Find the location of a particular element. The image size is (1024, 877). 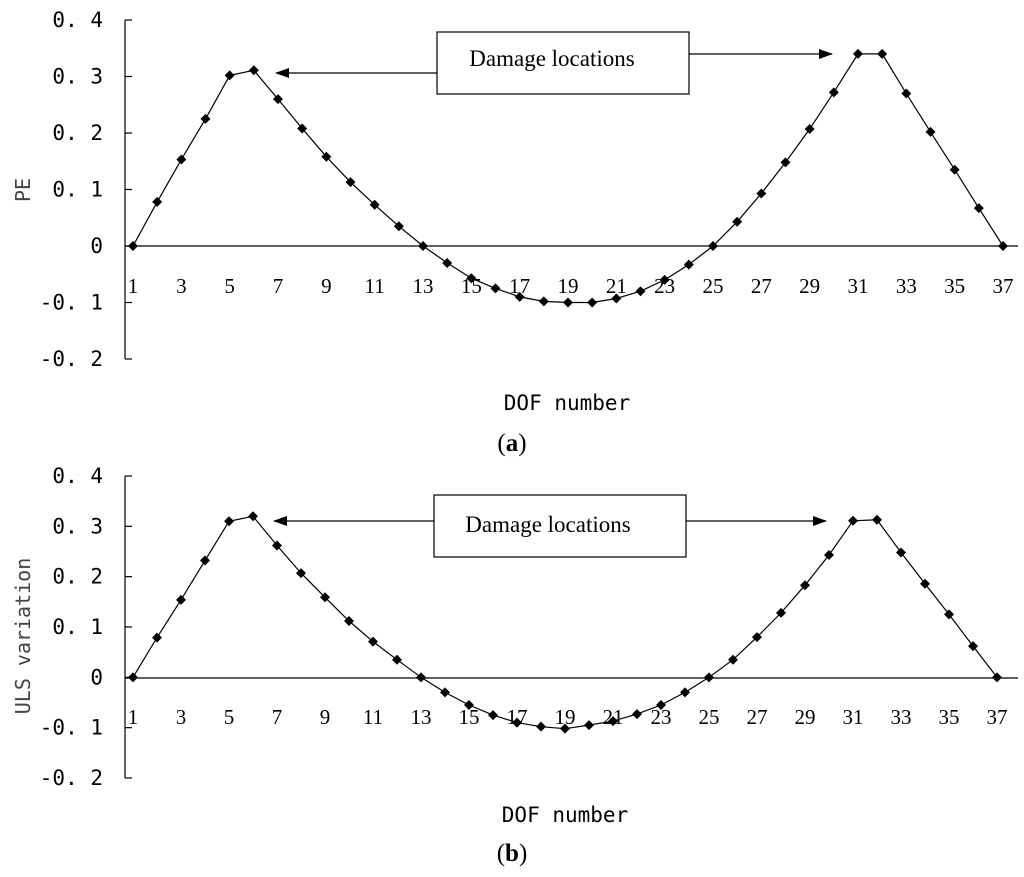

annotation-text: Damage locations is located at coordinates (551, 58).